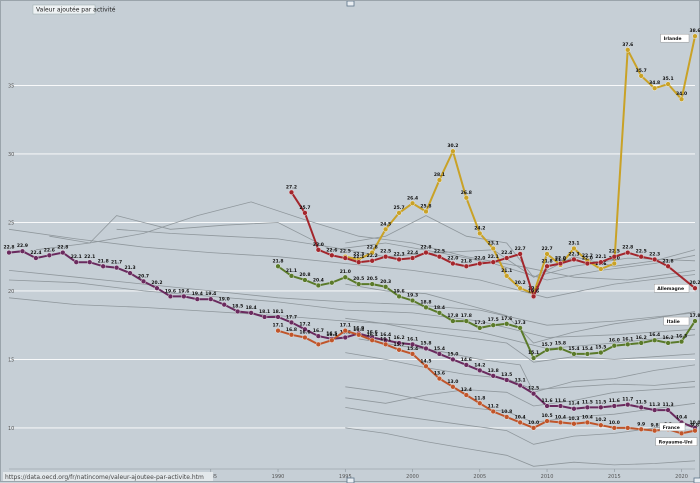  Describe the element at coordinates (350, 480) in the screenshot. I see `resize-handle-bottom` at that location.